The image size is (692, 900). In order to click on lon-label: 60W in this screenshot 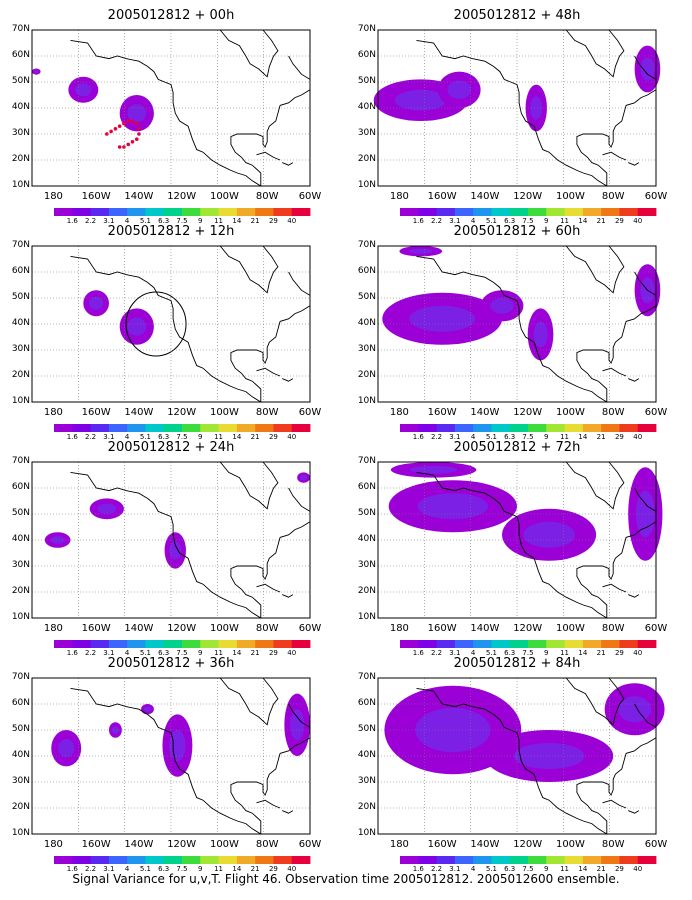, I will do `click(310, 412)`.